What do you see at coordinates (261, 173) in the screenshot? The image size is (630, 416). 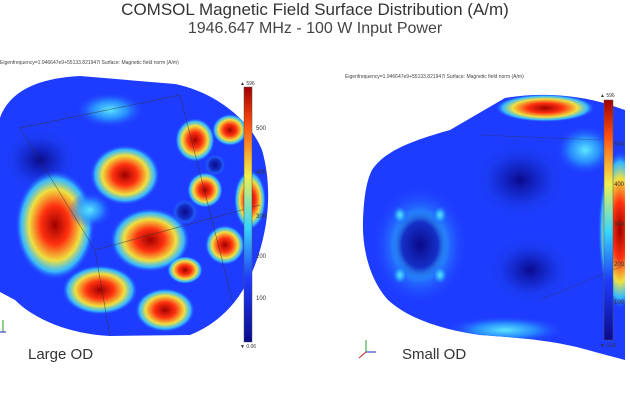 I see `left-tick-400: 400` at bounding box center [261, 173].